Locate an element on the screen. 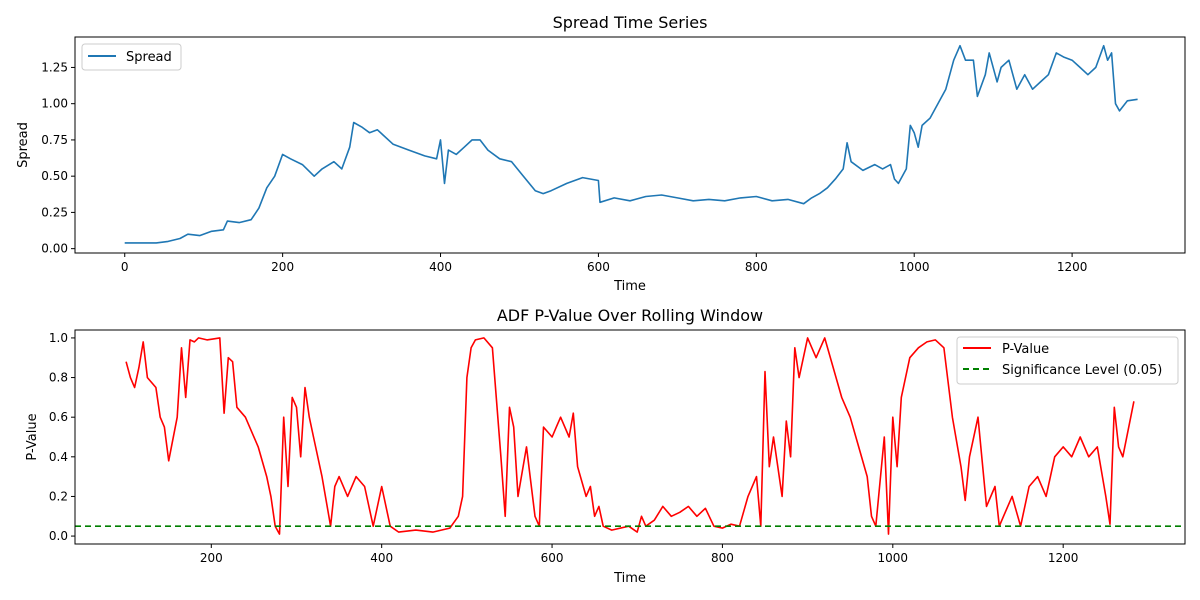 The width and height of the screenshot is (1200, 600). legend-label-spread: Spread is located at coordinates (149, 57).